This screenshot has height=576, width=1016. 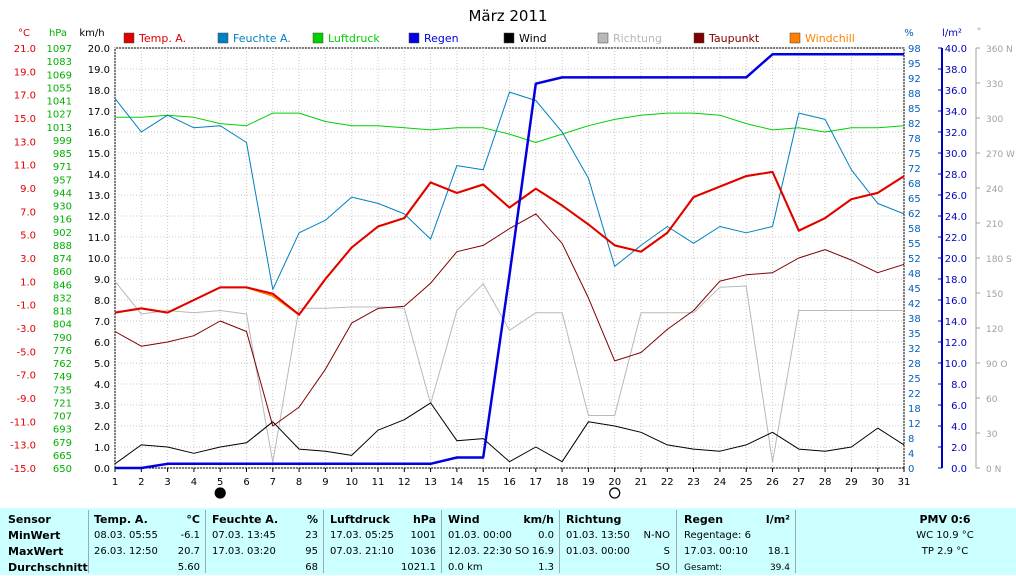 I want to click on pressure-tick-label: 762, so click(x=62, y=364).